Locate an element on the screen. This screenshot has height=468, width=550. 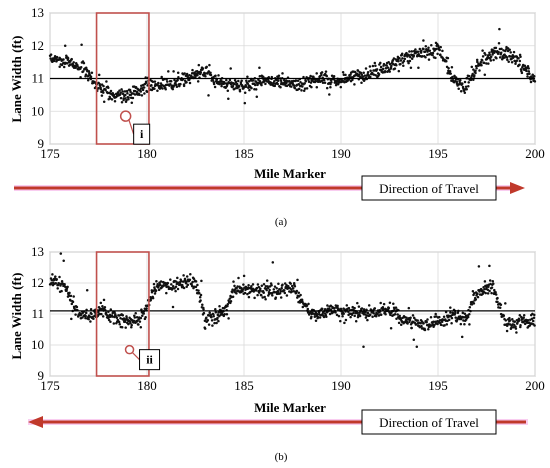
x-tick-label: 175 is located at coordinates (50, 153).